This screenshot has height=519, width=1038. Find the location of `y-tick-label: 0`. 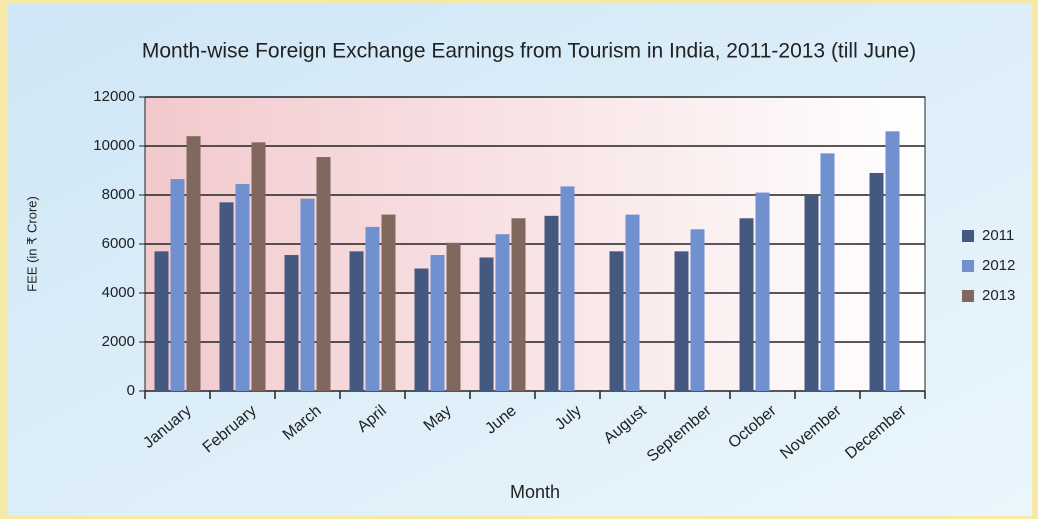

y-tick-label: 0 is located at coordinates (131, 390).